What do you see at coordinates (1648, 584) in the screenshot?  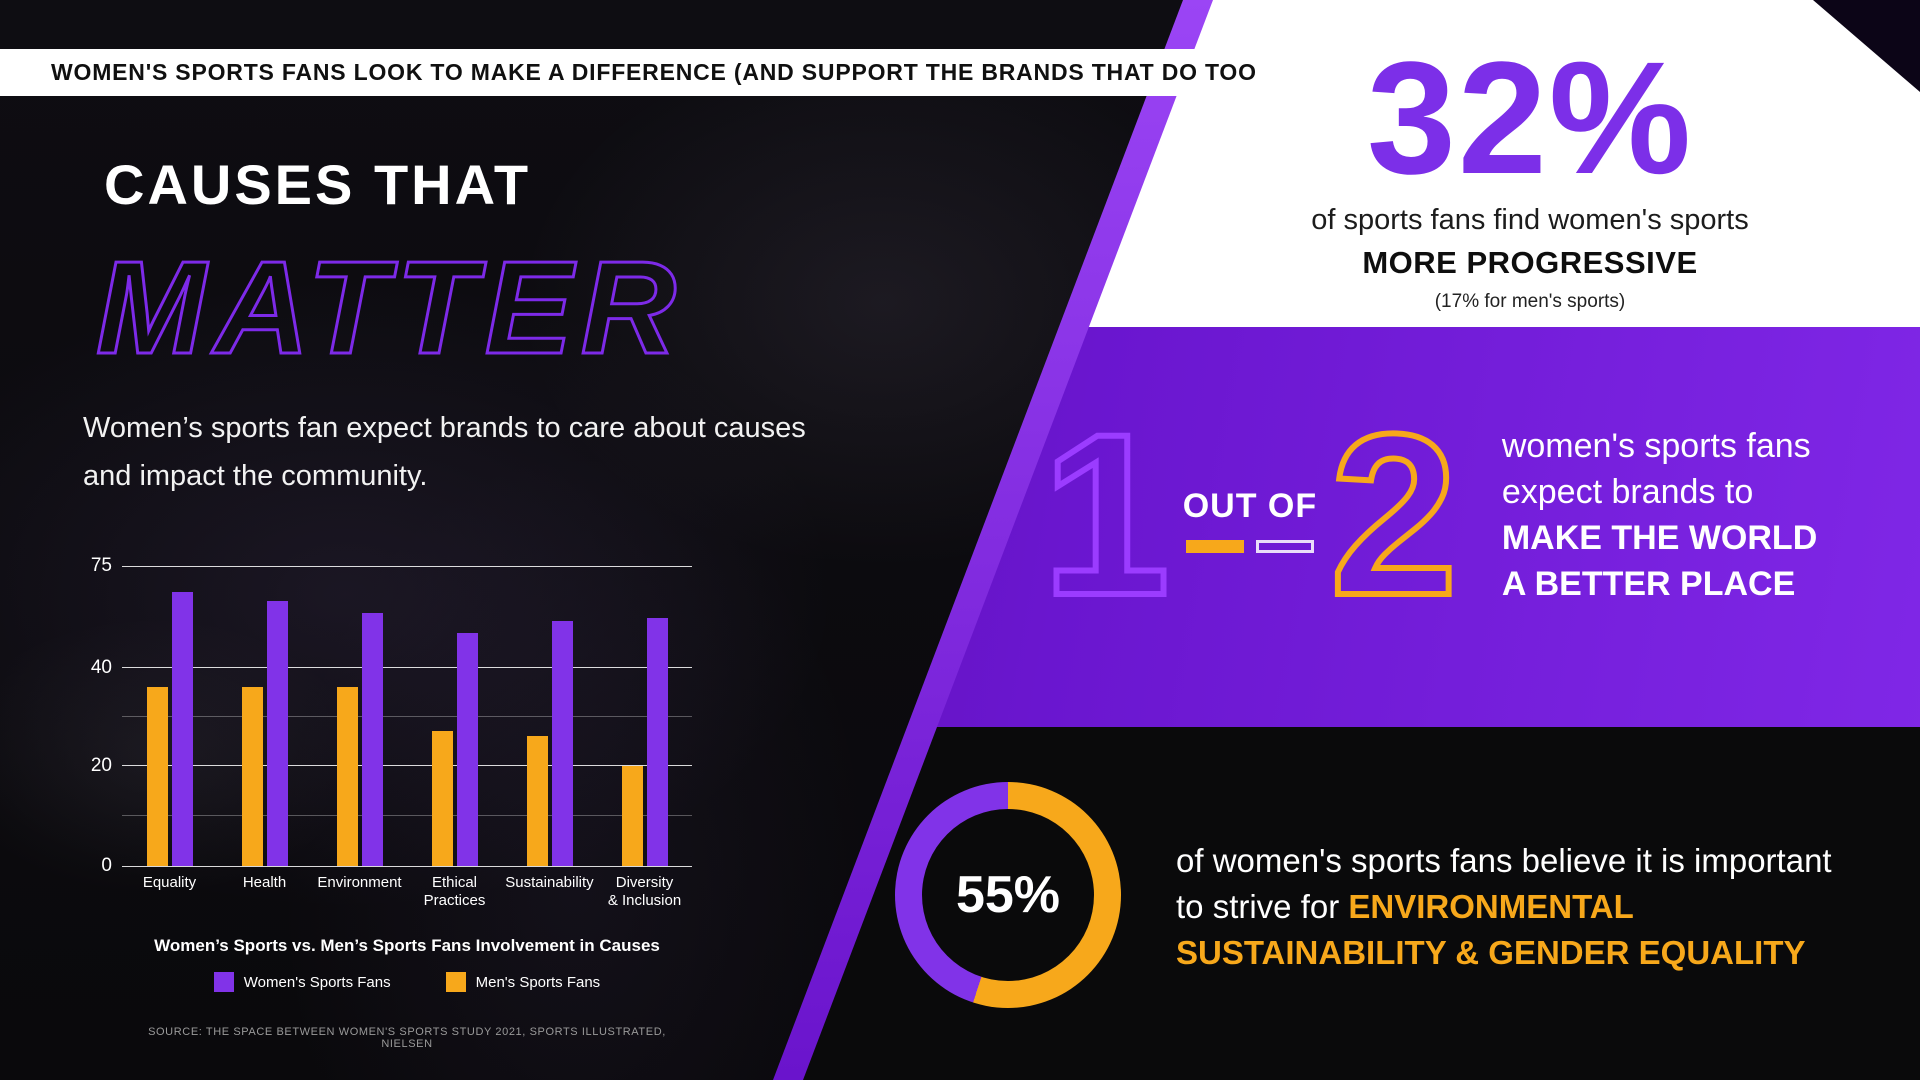 I see `half-text-line4: A BETTER PLACE` at bounding box center [1648, 584].